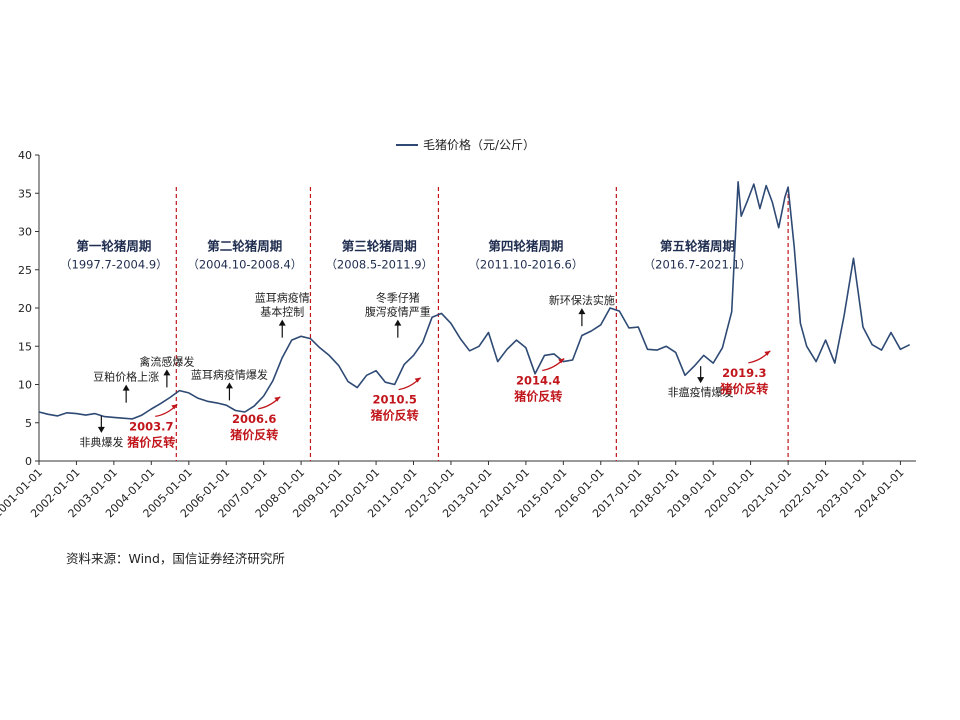 This screenshot has height=720, width=960. I want to click on source-note: 资料来源：Wind，国信证券经济研究所, so click(175, 558).